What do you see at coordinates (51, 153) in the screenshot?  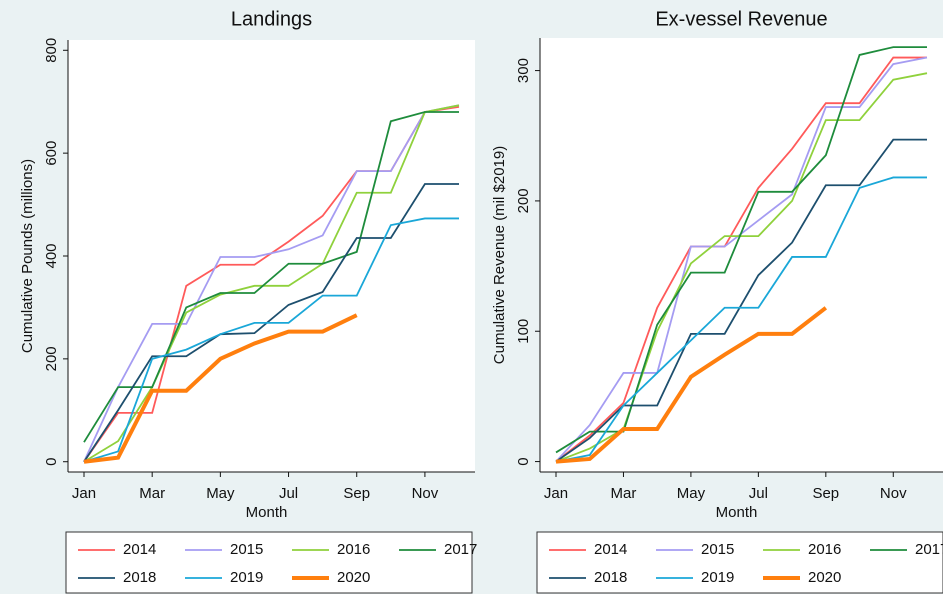 I see `y-tick-label: 600` at bounding box center [51, 153].